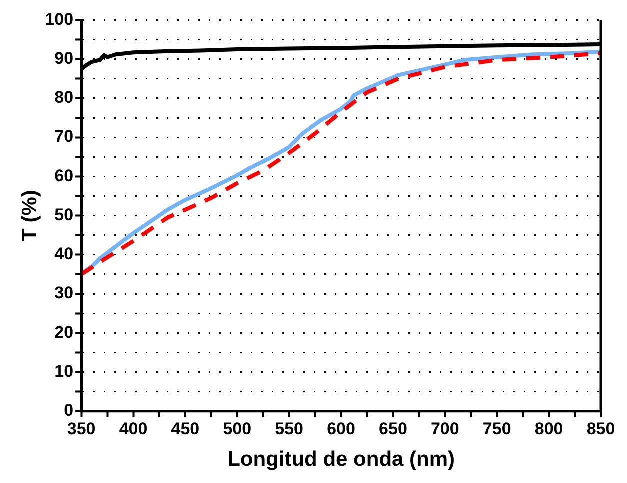 The width and height of the screenshot is (627, 483). What do you see at coordinates (81, 428) in the screenshot?
I see `x-tick-label: 350` at bounding box center [81, 428].